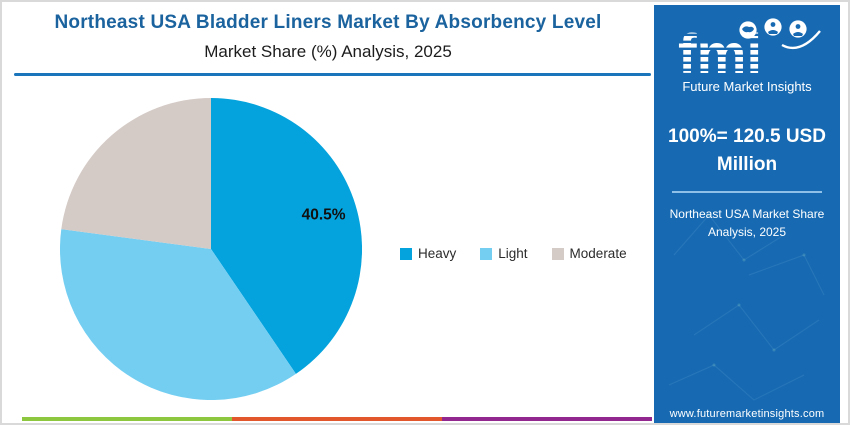 The image size is (850, 425). What do you see at coordinates (324, 214) in the screenshot?
I see `pie-data-label-heavy: 40.5%` at bounding box center [324, 214].